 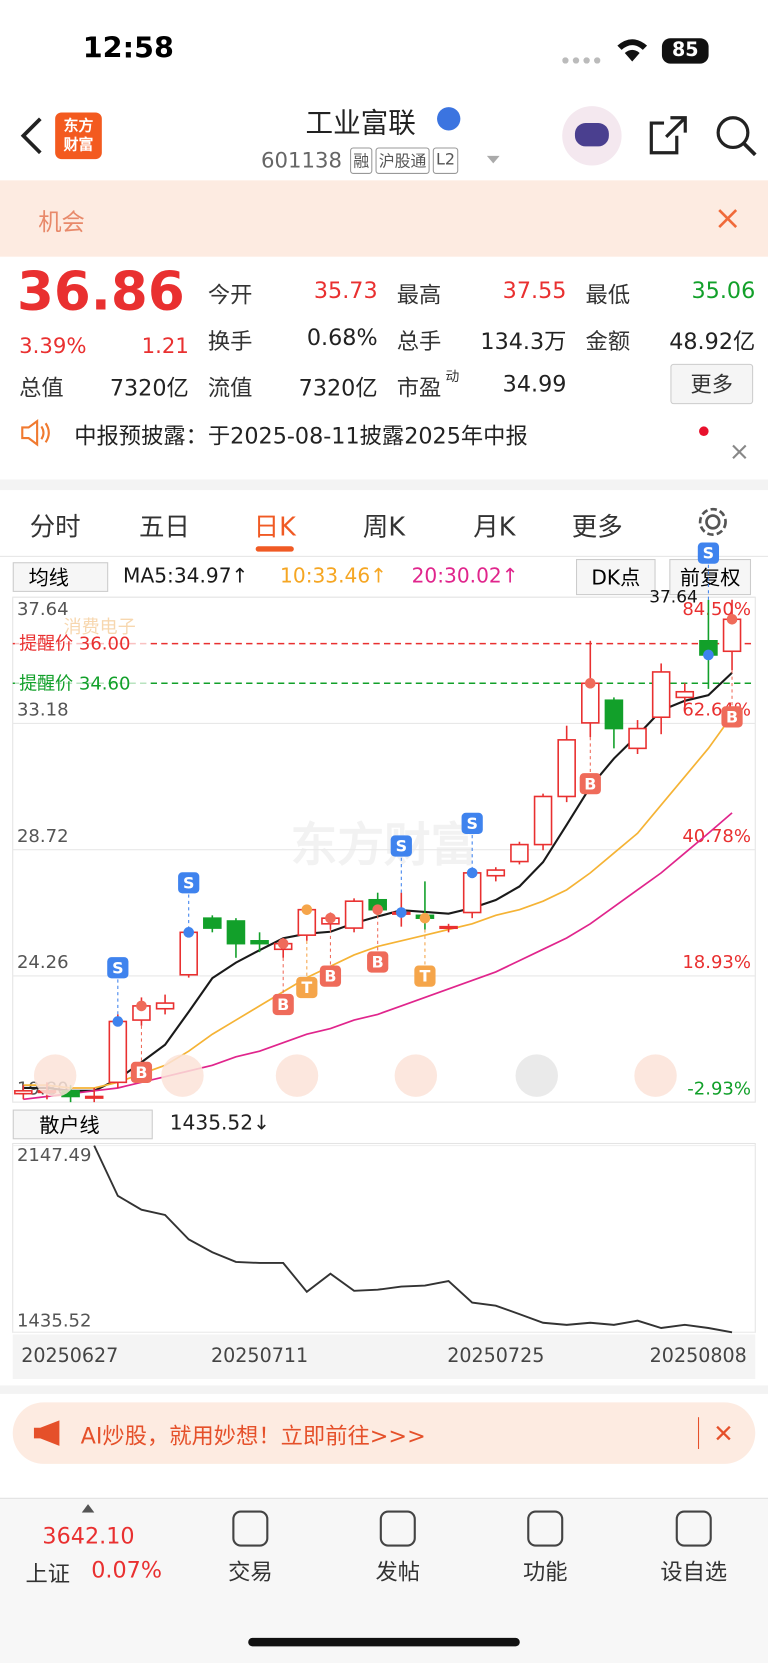 I want to click on share-button, so click(x=668, y=135).